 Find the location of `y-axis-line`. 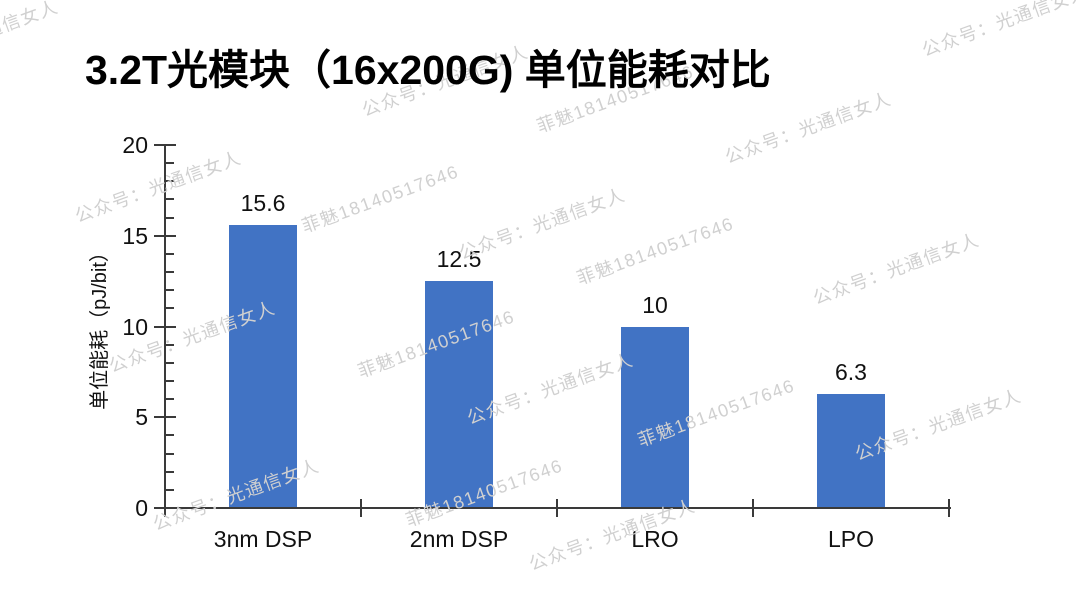

y-axis-line is located at coordinates (165, 327).